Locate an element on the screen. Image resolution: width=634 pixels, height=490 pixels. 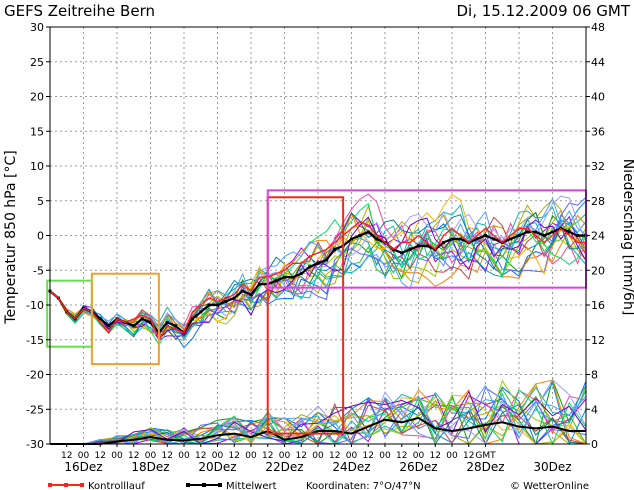
y-left-tick-label: 15 is located at coordinates (37, 131).